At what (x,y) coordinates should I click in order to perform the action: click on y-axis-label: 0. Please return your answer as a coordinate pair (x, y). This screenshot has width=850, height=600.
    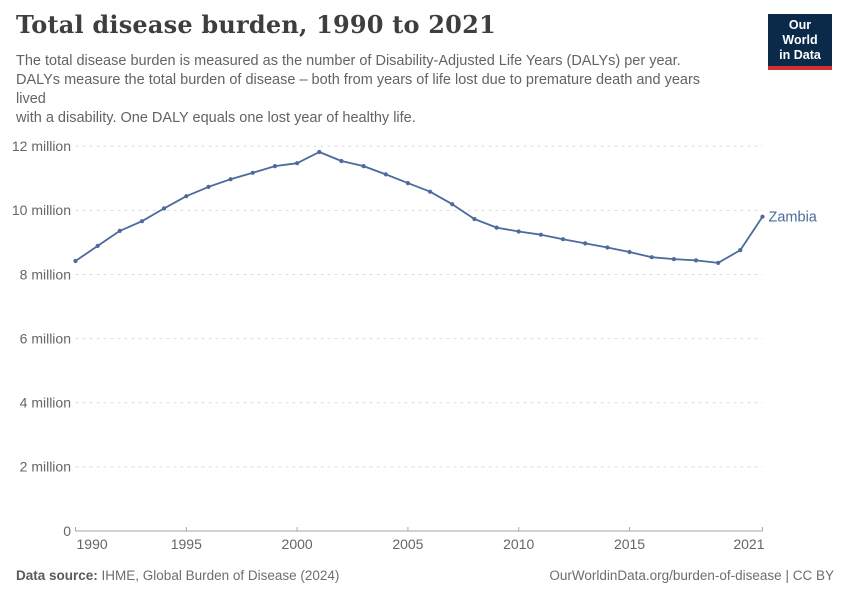
    Looking at the image, I should click on (67, 531).